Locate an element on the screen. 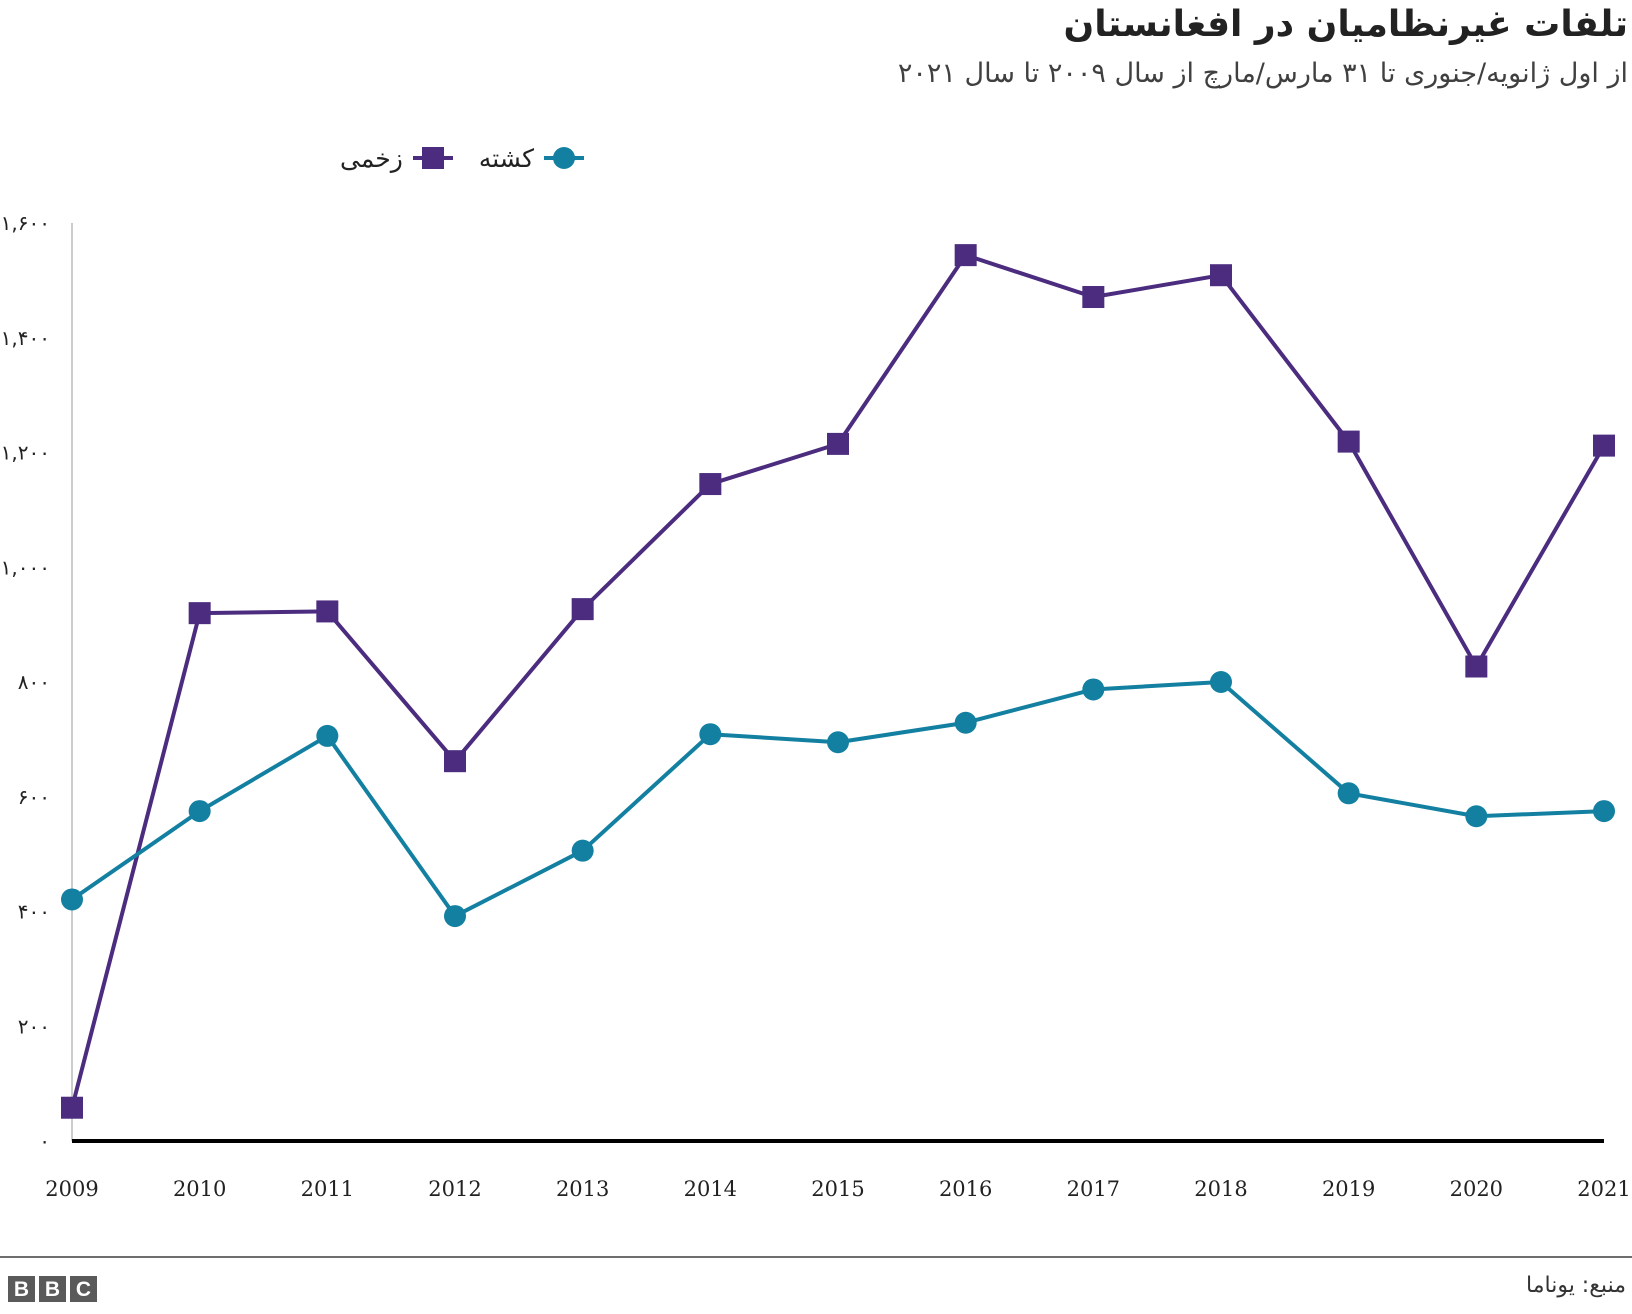 The width and height of the screenshot is (1632, 1314). x-tick-label: 2018 is located at coordinates (1220, 1189).